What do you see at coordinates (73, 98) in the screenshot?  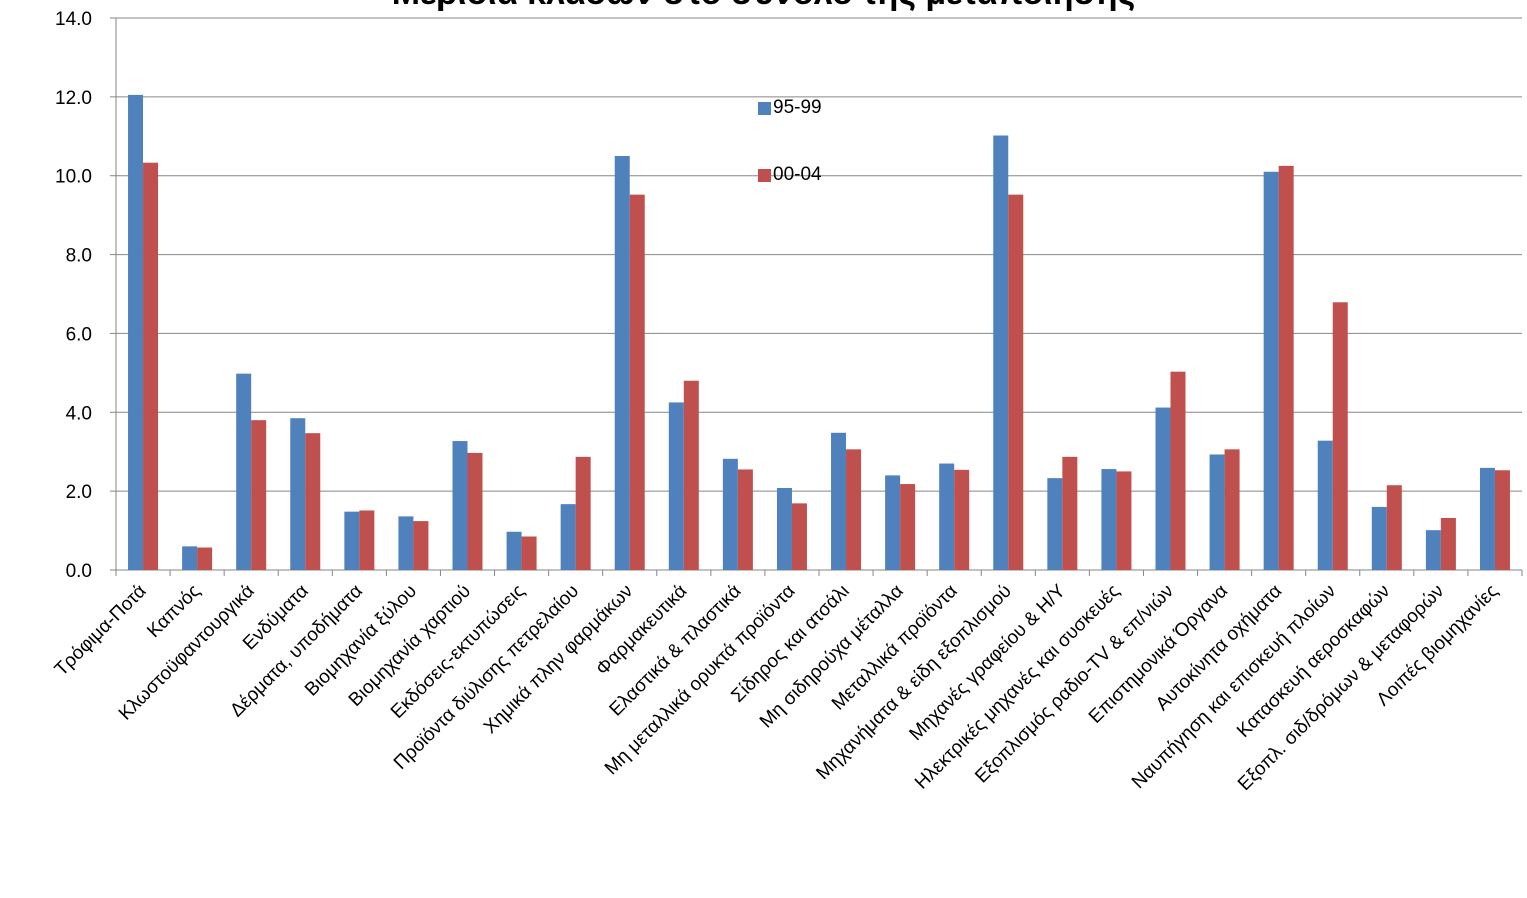 I see `y-tick-label: 12.0` at bounding box center [73, 98].